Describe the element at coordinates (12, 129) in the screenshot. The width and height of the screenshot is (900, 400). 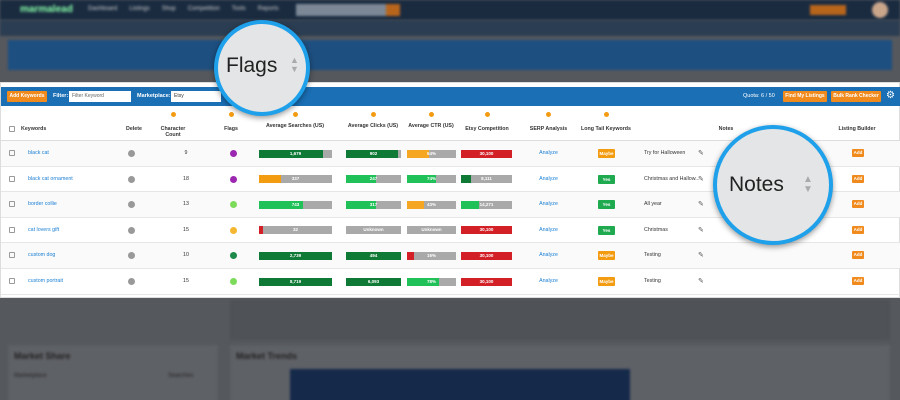
I see `header-checkbox` at that location.